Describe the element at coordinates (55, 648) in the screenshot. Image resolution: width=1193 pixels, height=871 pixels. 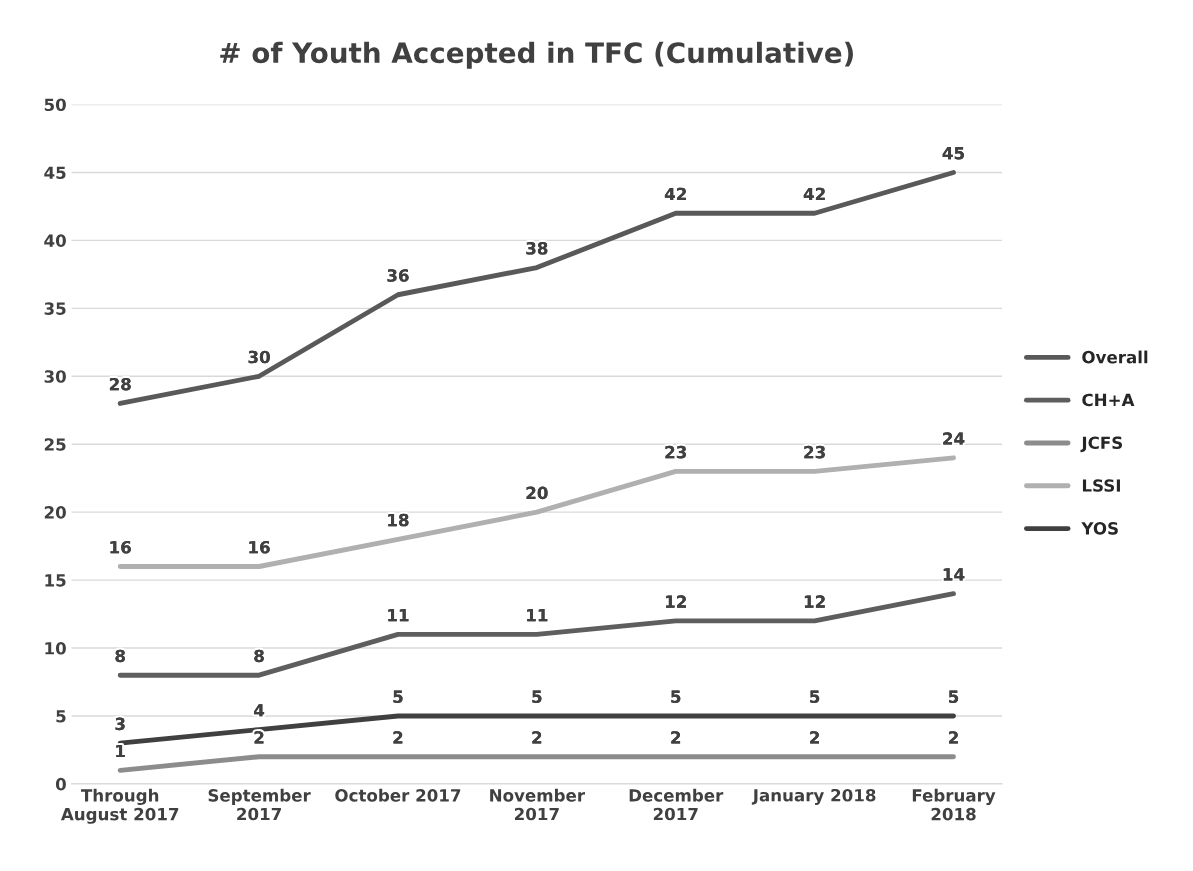
I see `y-tick-label: 10` at that location.